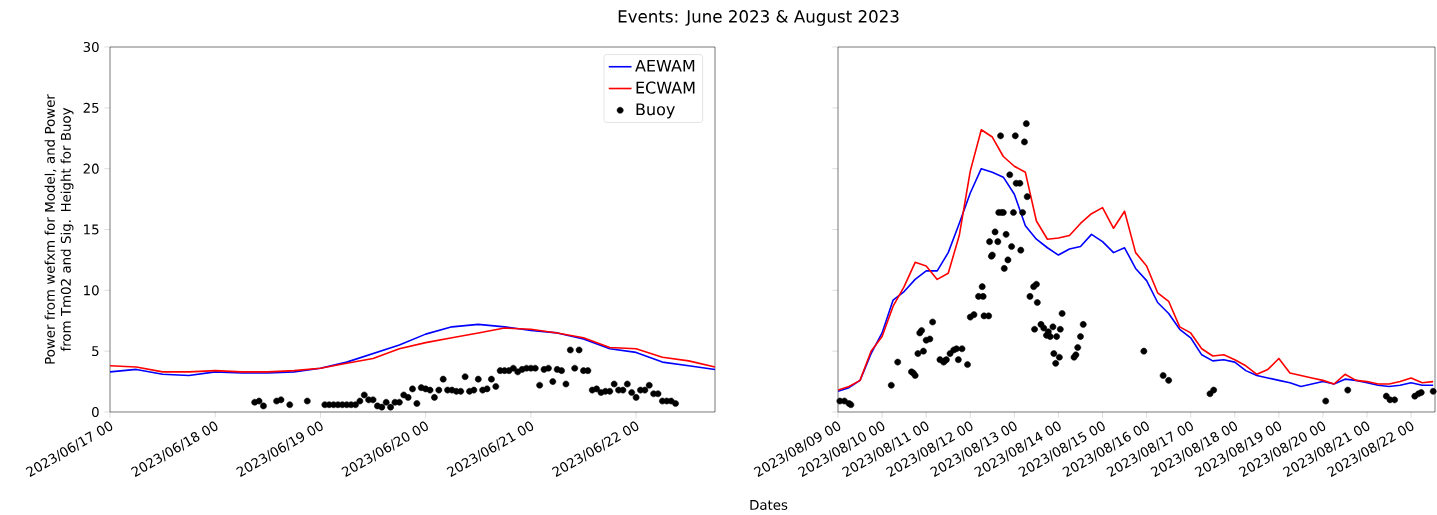 The width and height of the screenshot is (1437, 515). Describe the element at coordinates (665, 65) in the screenshot. I see `legend-label: AEWAM` at that location.